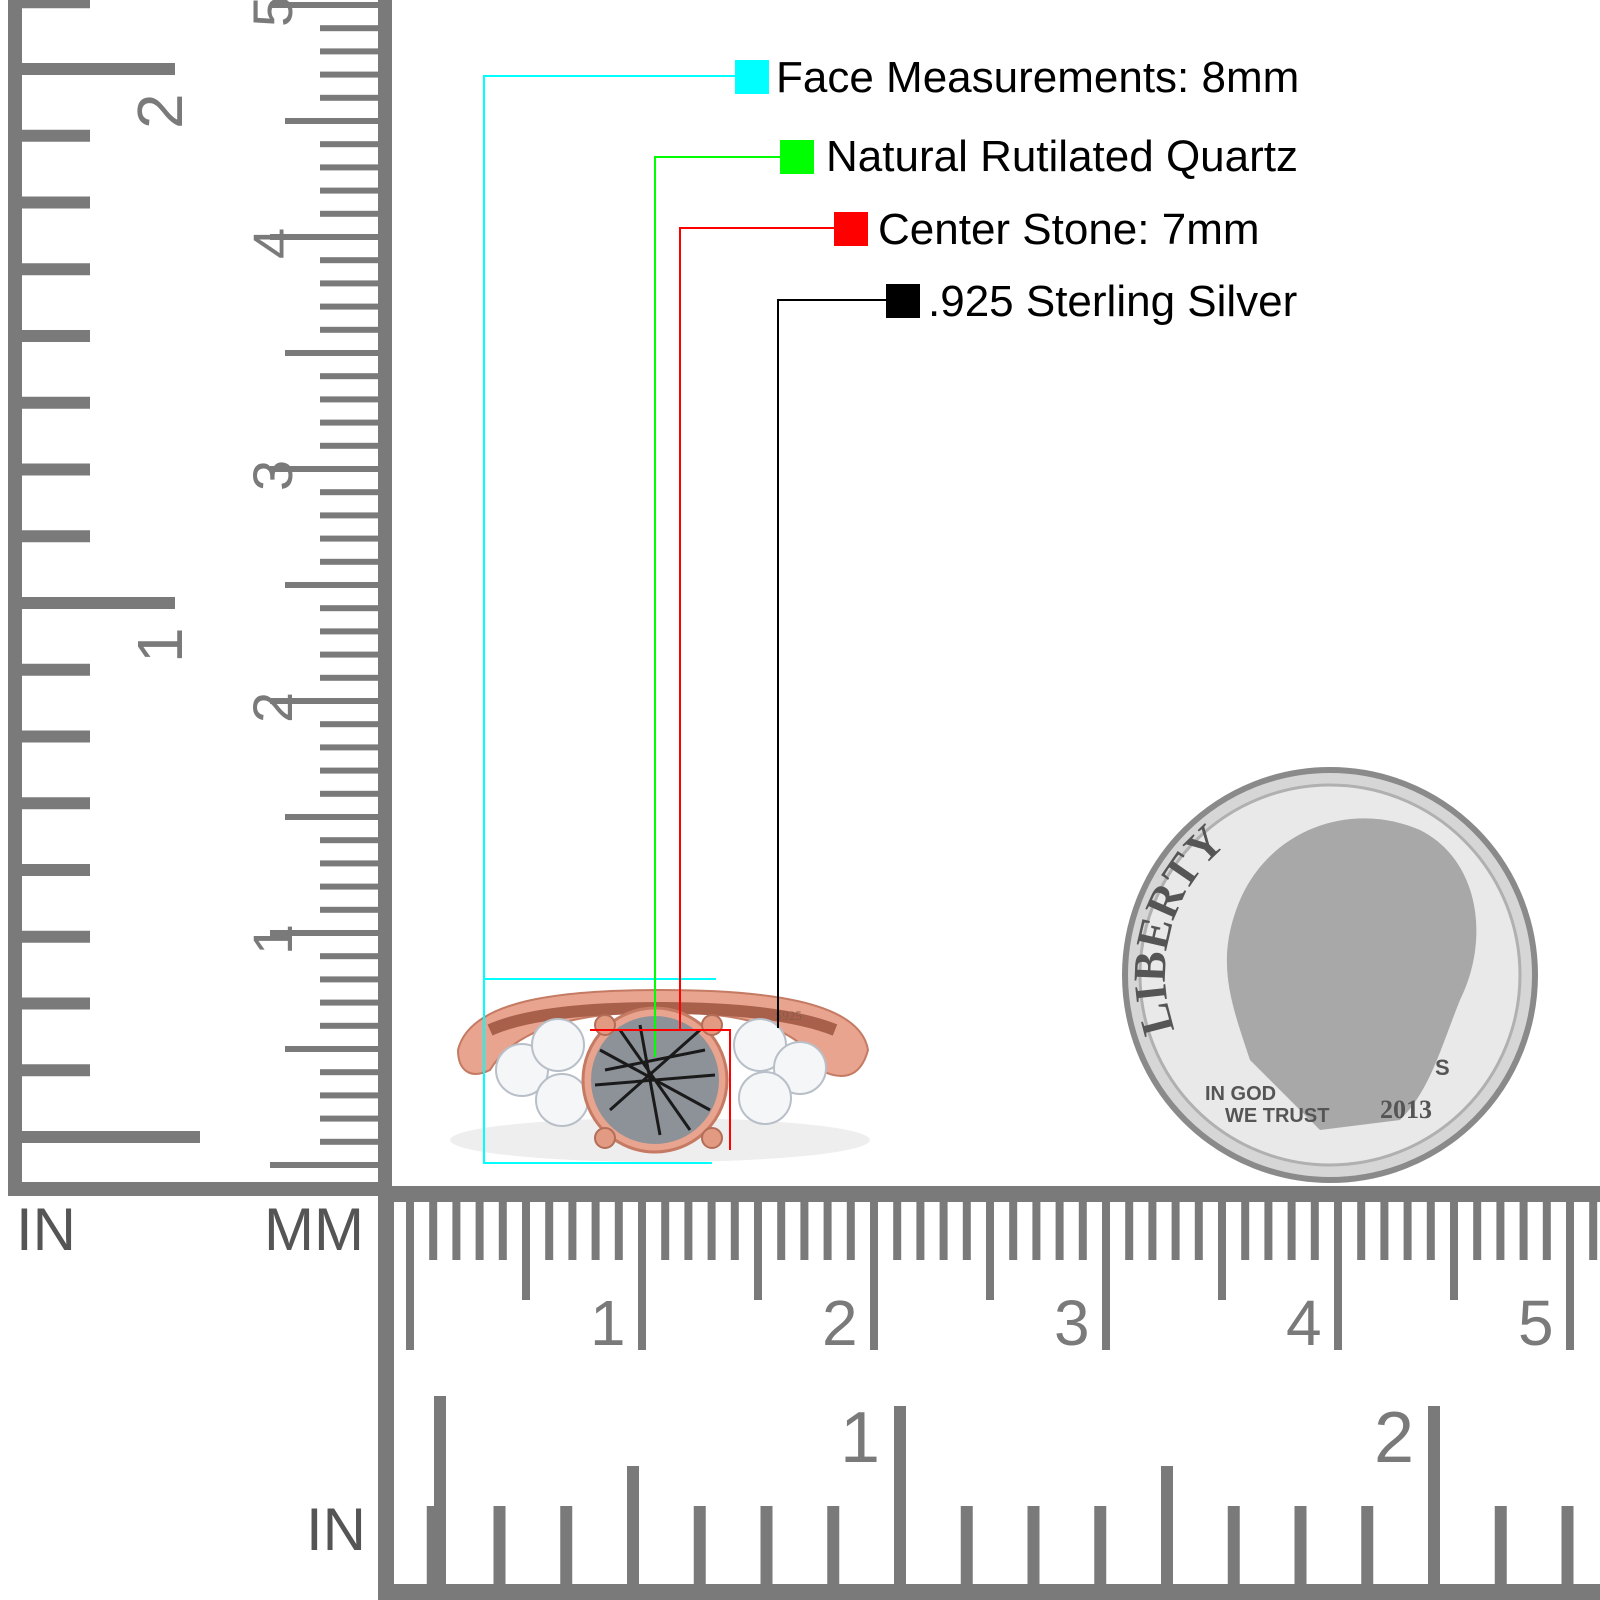 Image resolution: width=1600 pixels, height=1600 pixels. Describe the element at coordinates (160, 111) in the screenshot. I see `inch-label: 2` at that location.